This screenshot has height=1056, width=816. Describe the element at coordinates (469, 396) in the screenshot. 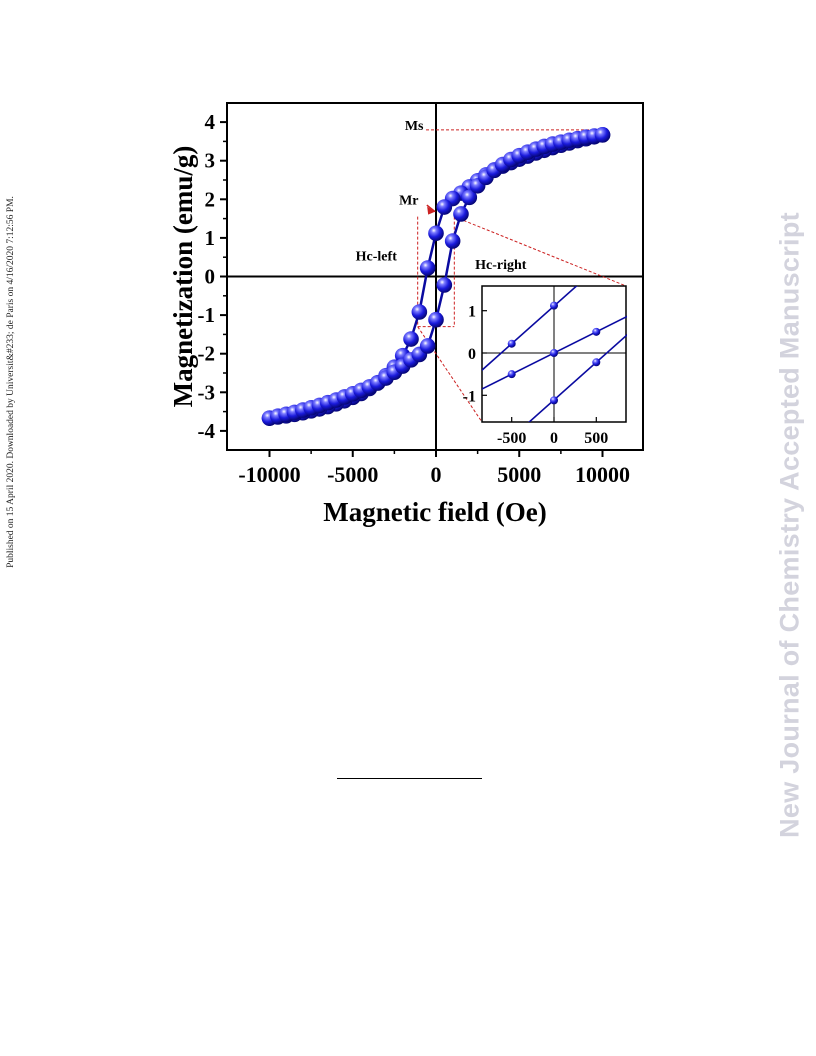

I see `inset-y-tick-label: -1` at that location.